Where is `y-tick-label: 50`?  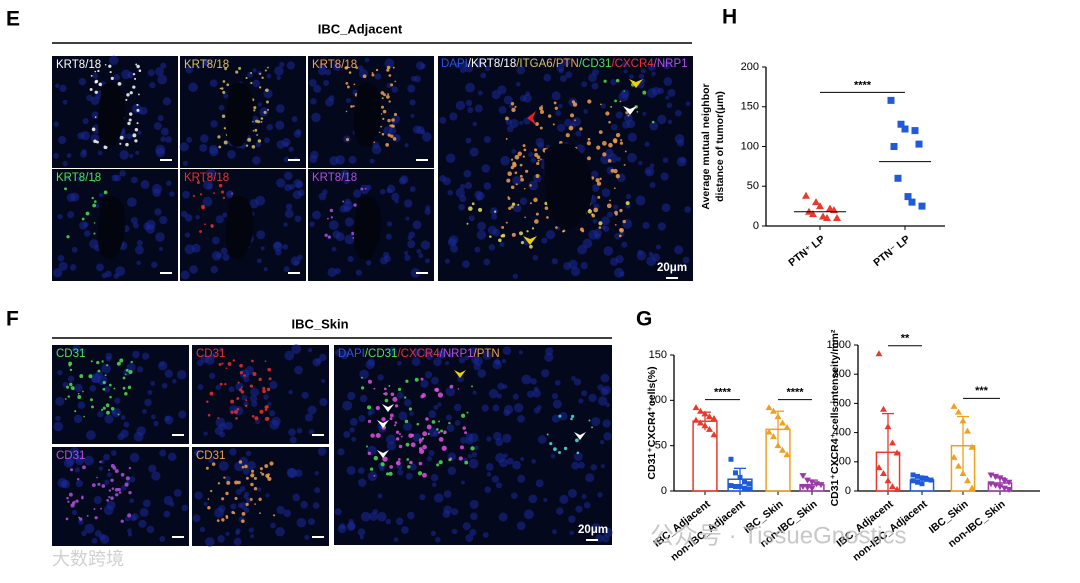 y-tick-label: 50 is located at coordinates (753, 186).